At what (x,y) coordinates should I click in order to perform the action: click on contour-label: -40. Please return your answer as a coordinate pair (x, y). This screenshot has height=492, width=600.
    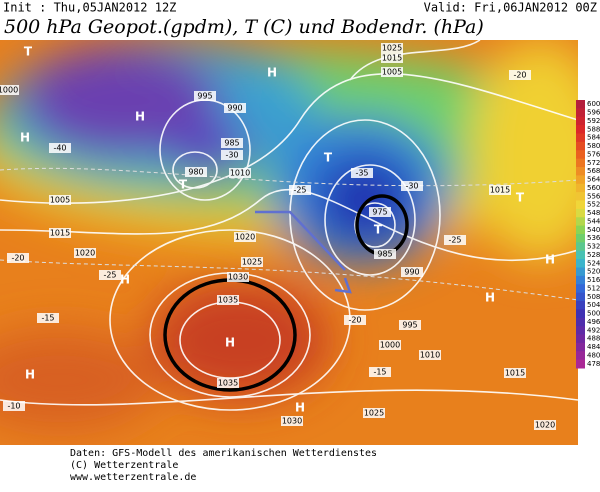
    Looking at the image, I should click on (59, 148).